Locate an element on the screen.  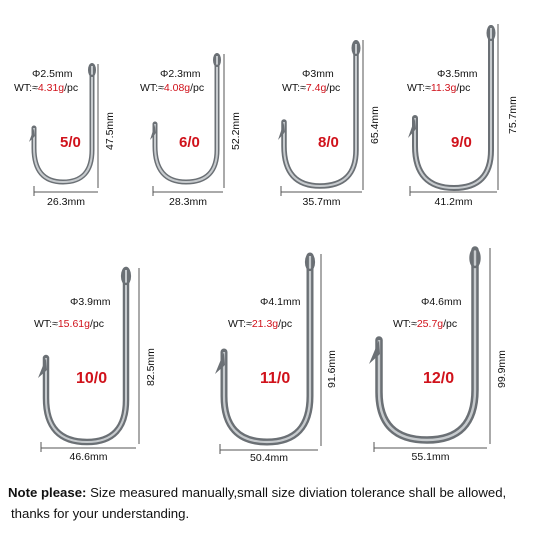
weight-label: WT:≈4.08g/pc is located at coordinates (172, 88).